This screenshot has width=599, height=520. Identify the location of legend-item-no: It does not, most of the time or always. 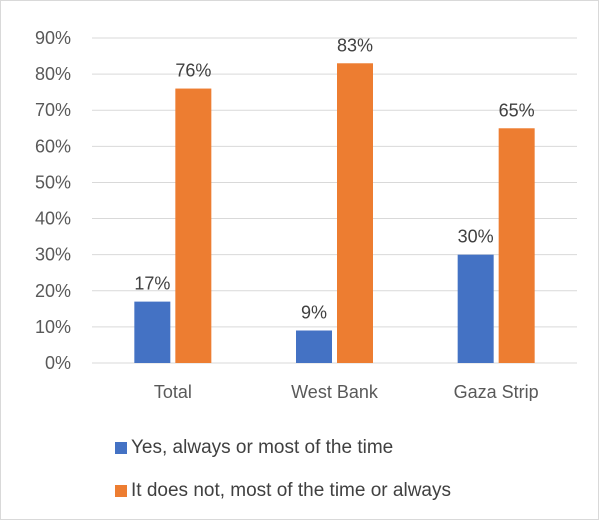
(283, 491).